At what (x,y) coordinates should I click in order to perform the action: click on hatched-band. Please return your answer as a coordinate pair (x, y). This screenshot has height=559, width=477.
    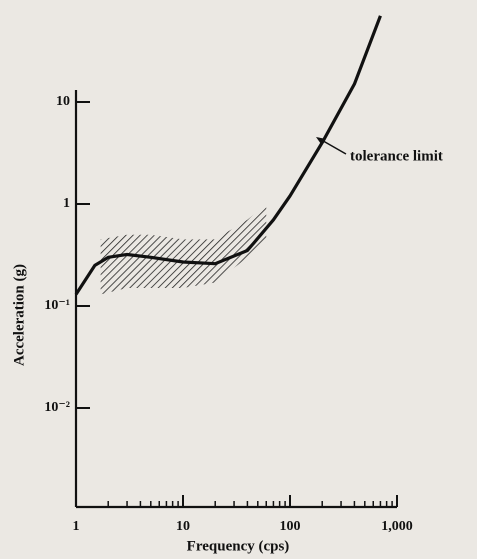
    Looking at the image, I should click on (183, 249).